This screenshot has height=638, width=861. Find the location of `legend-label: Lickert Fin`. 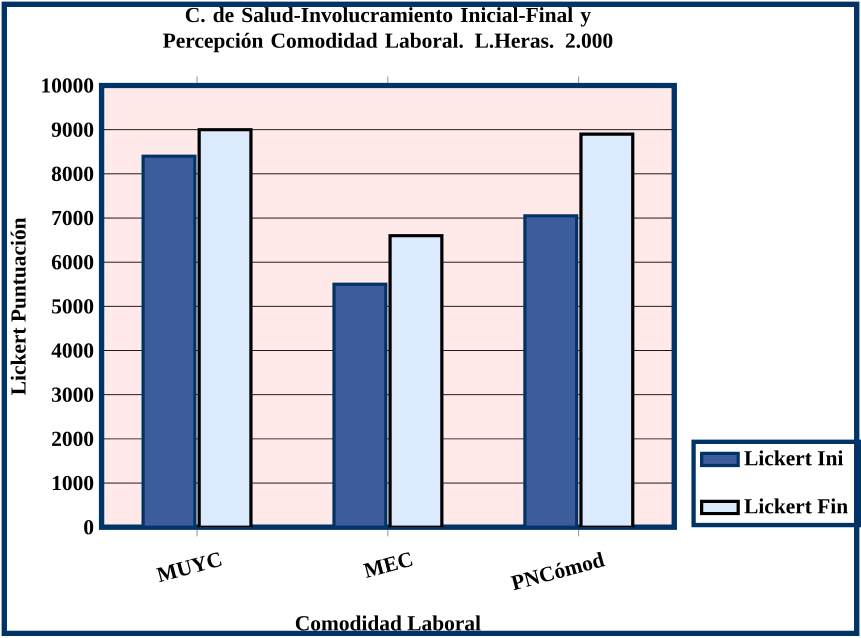

legend-label: Lickert Fin is located at coordinates (796, 506).